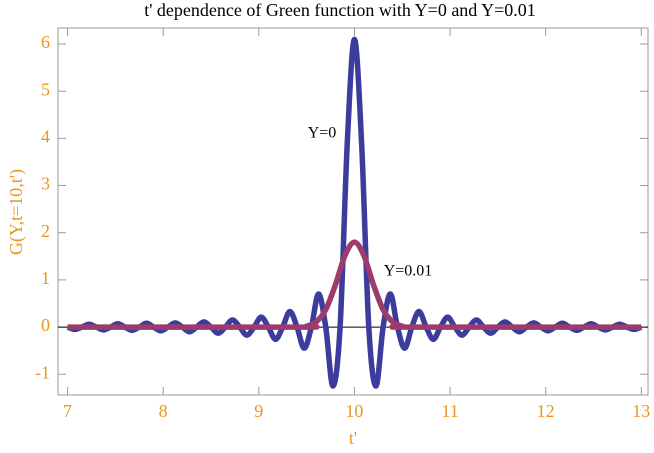 The height and width of the screenshot is (453, 654). What do you see at coordinates (353, 438) in the screenshot?
I see `x-axis-label: t'` at bounding box center [353, 438].